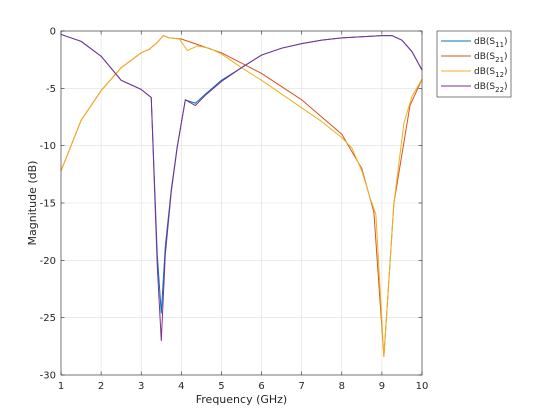 This screenshot has width=560, height=420. I want to click on x-tick-label: 9, so click(382, 386).